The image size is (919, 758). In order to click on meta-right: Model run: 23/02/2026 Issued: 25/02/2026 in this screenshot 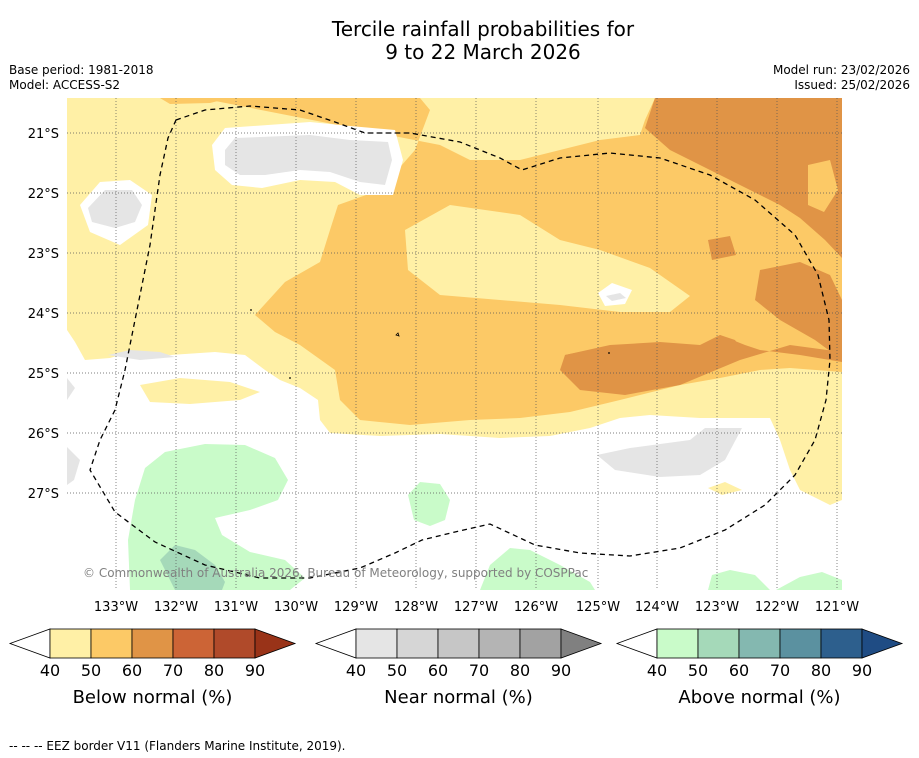, I will do `click(841, 78)`.